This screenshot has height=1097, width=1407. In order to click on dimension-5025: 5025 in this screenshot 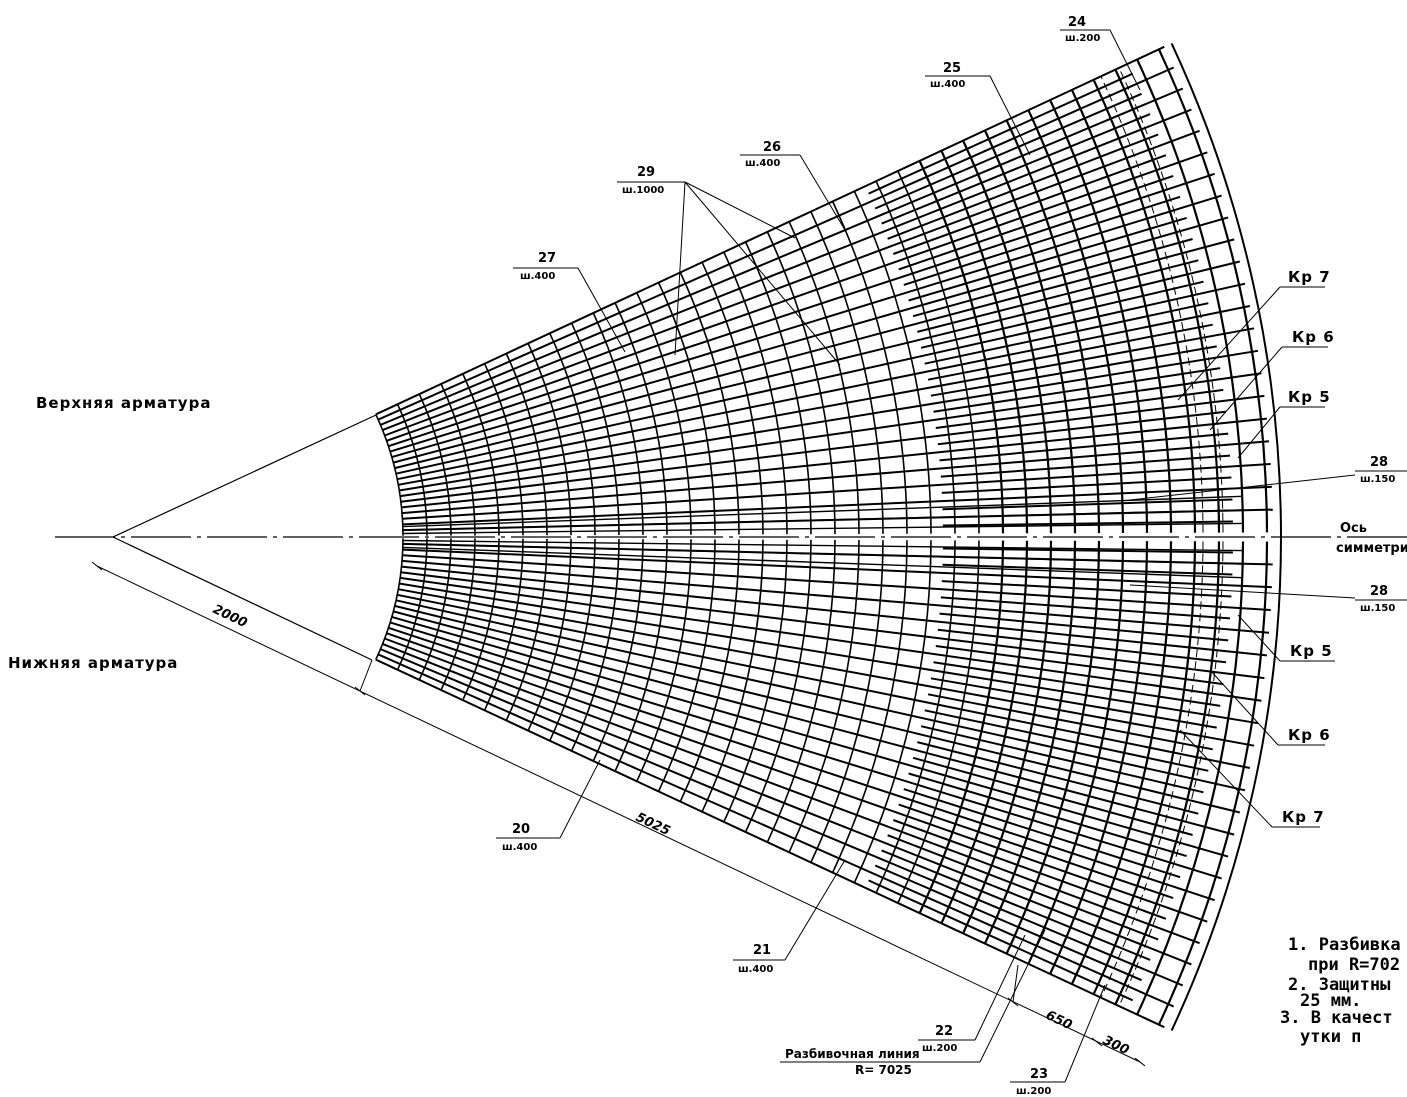, I will do `click(652, 824)`.